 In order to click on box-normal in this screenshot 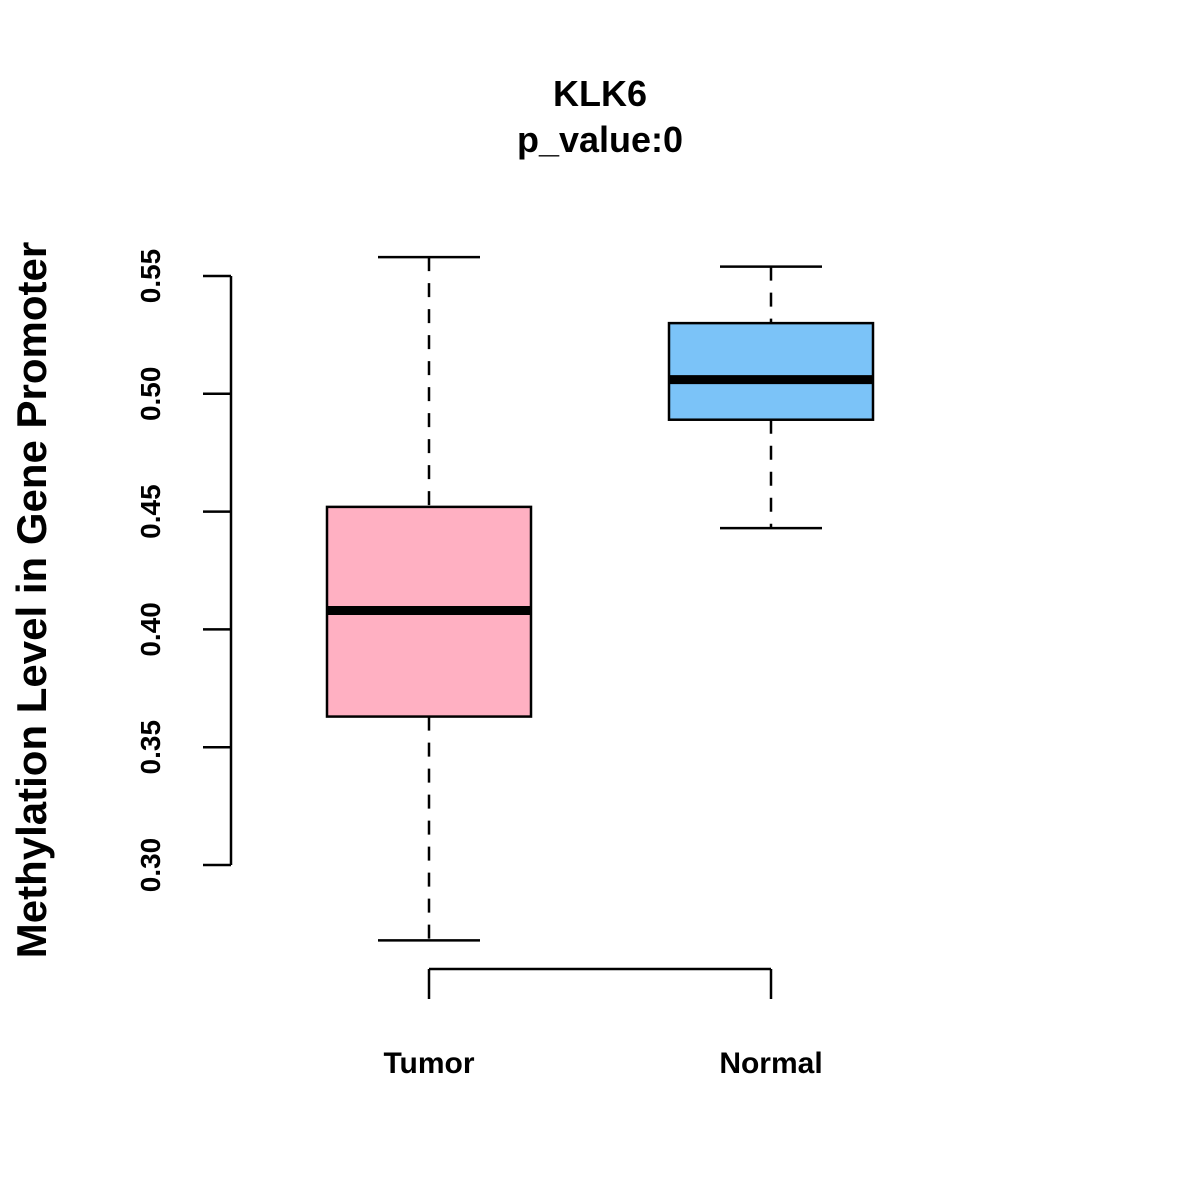, I will do `click(771, 397)`.